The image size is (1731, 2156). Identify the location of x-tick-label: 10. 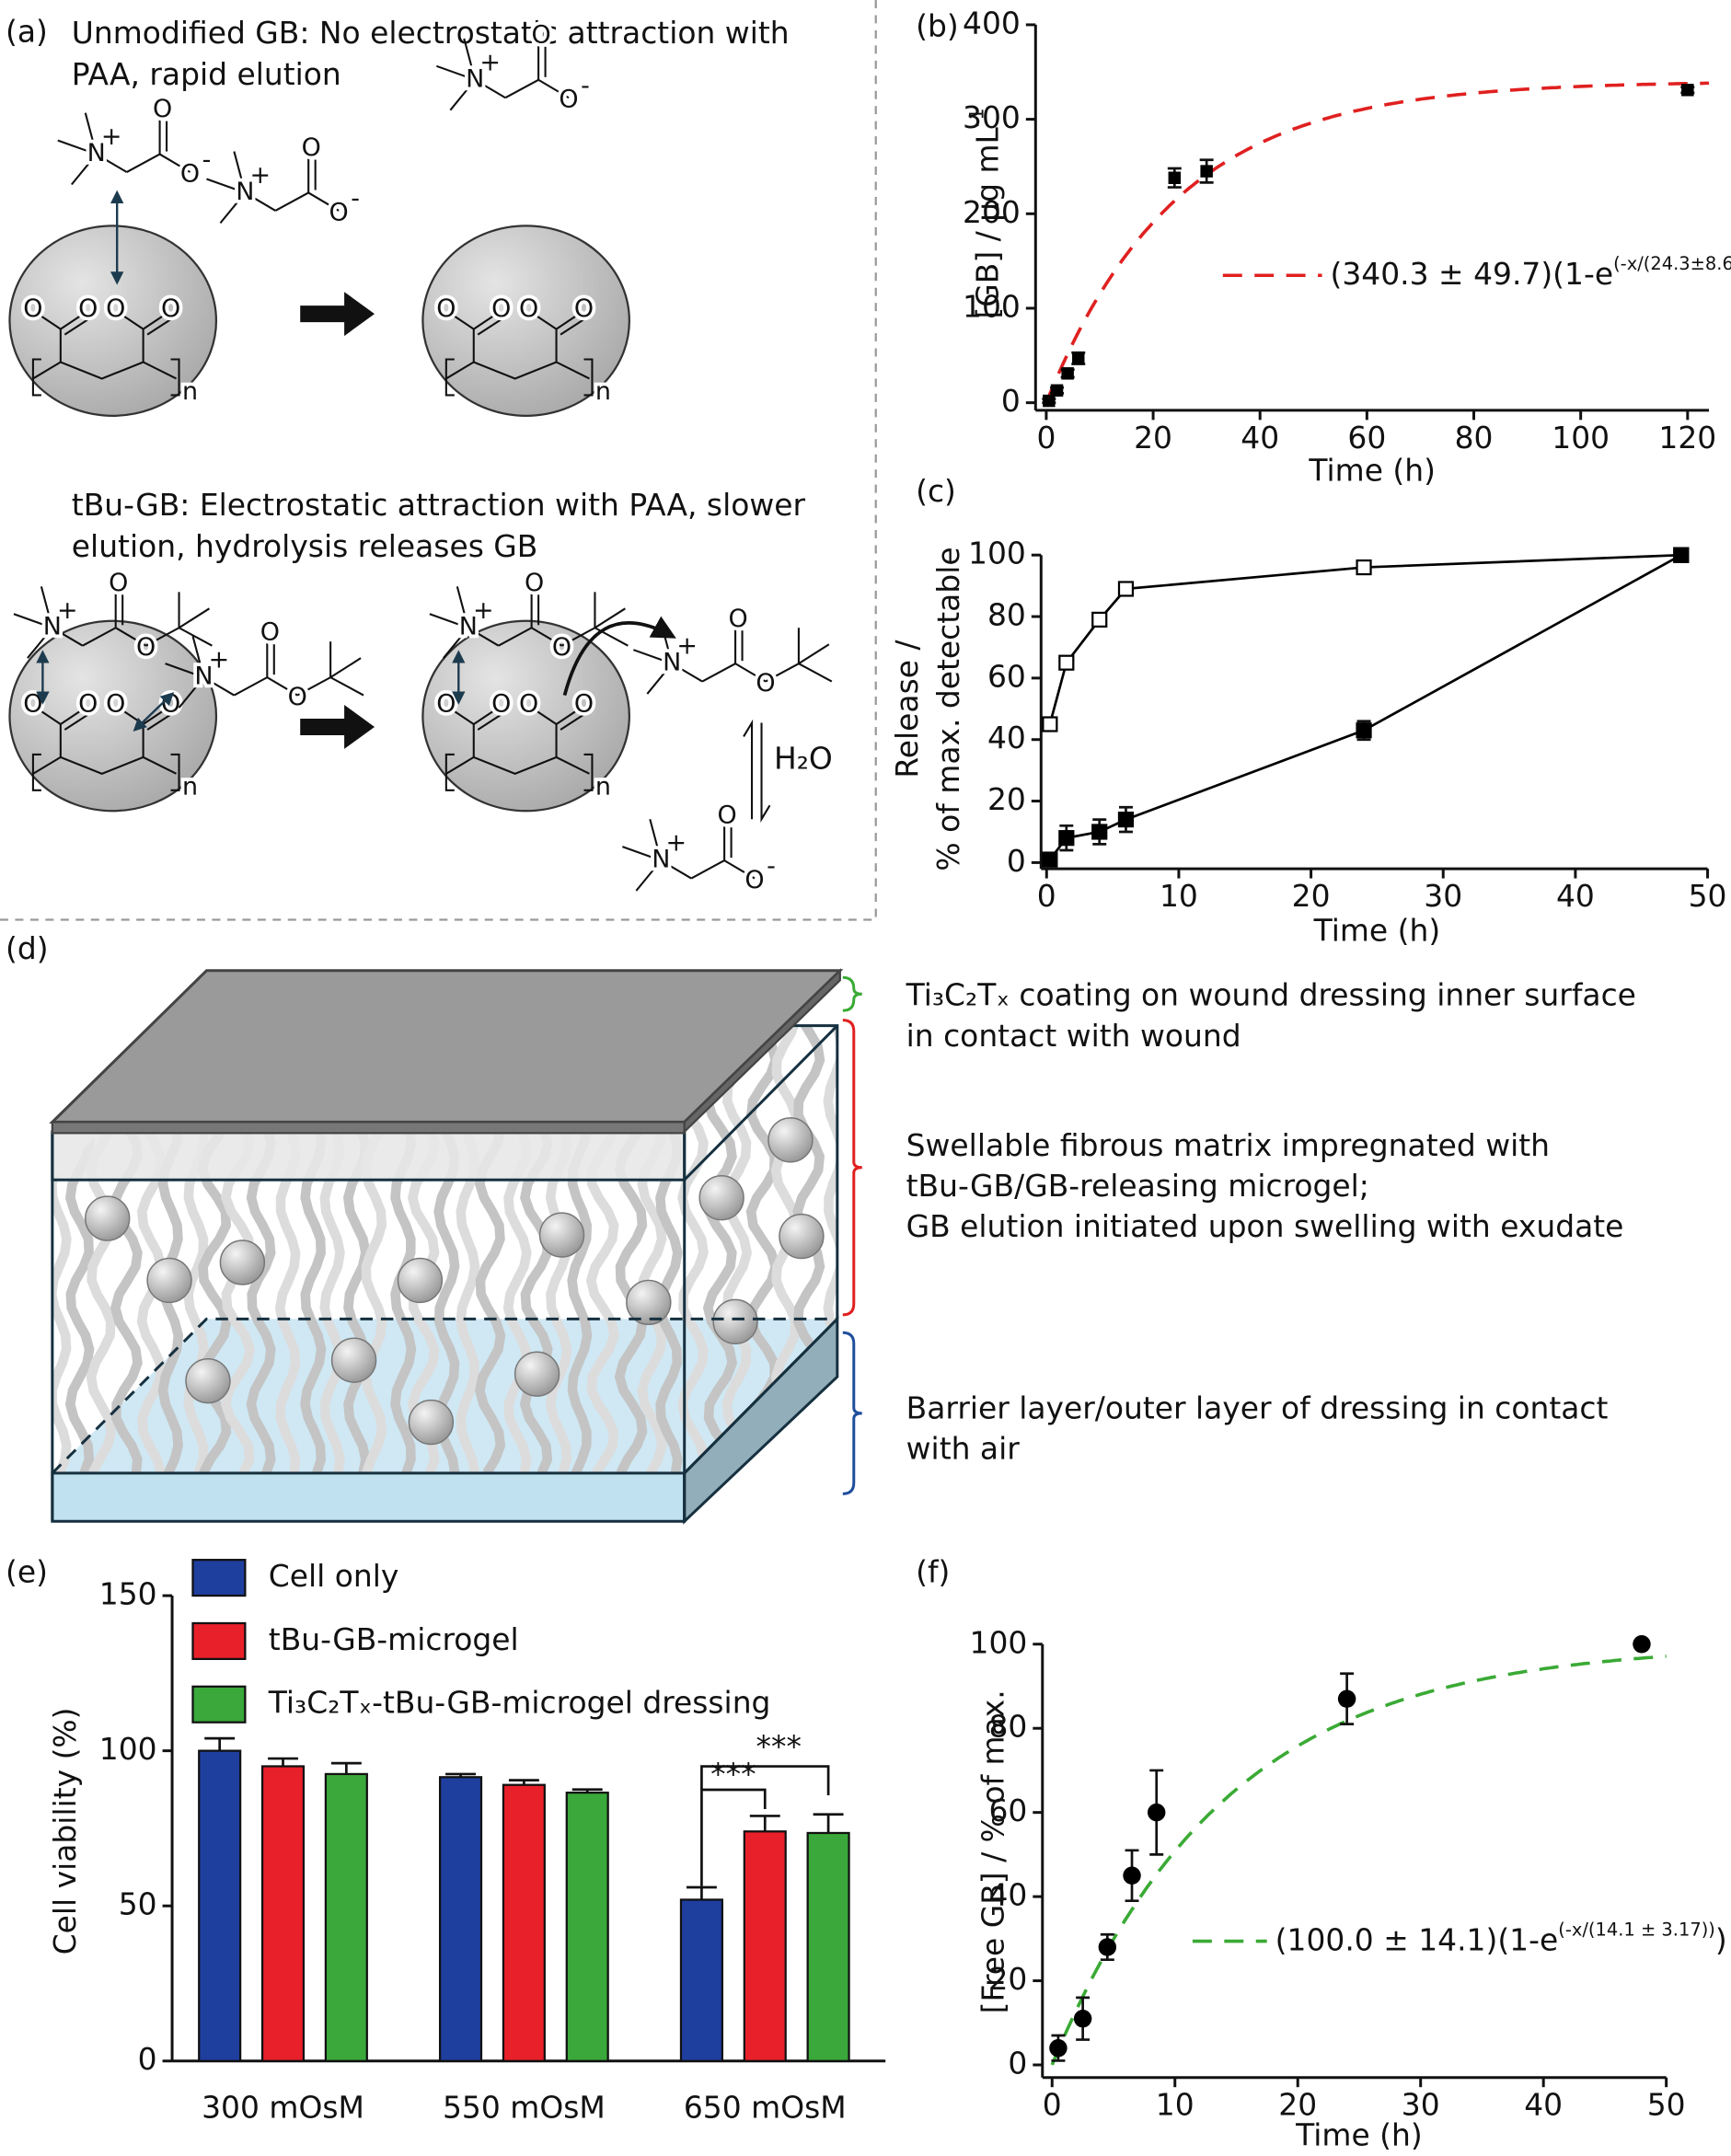
(1179, 896).